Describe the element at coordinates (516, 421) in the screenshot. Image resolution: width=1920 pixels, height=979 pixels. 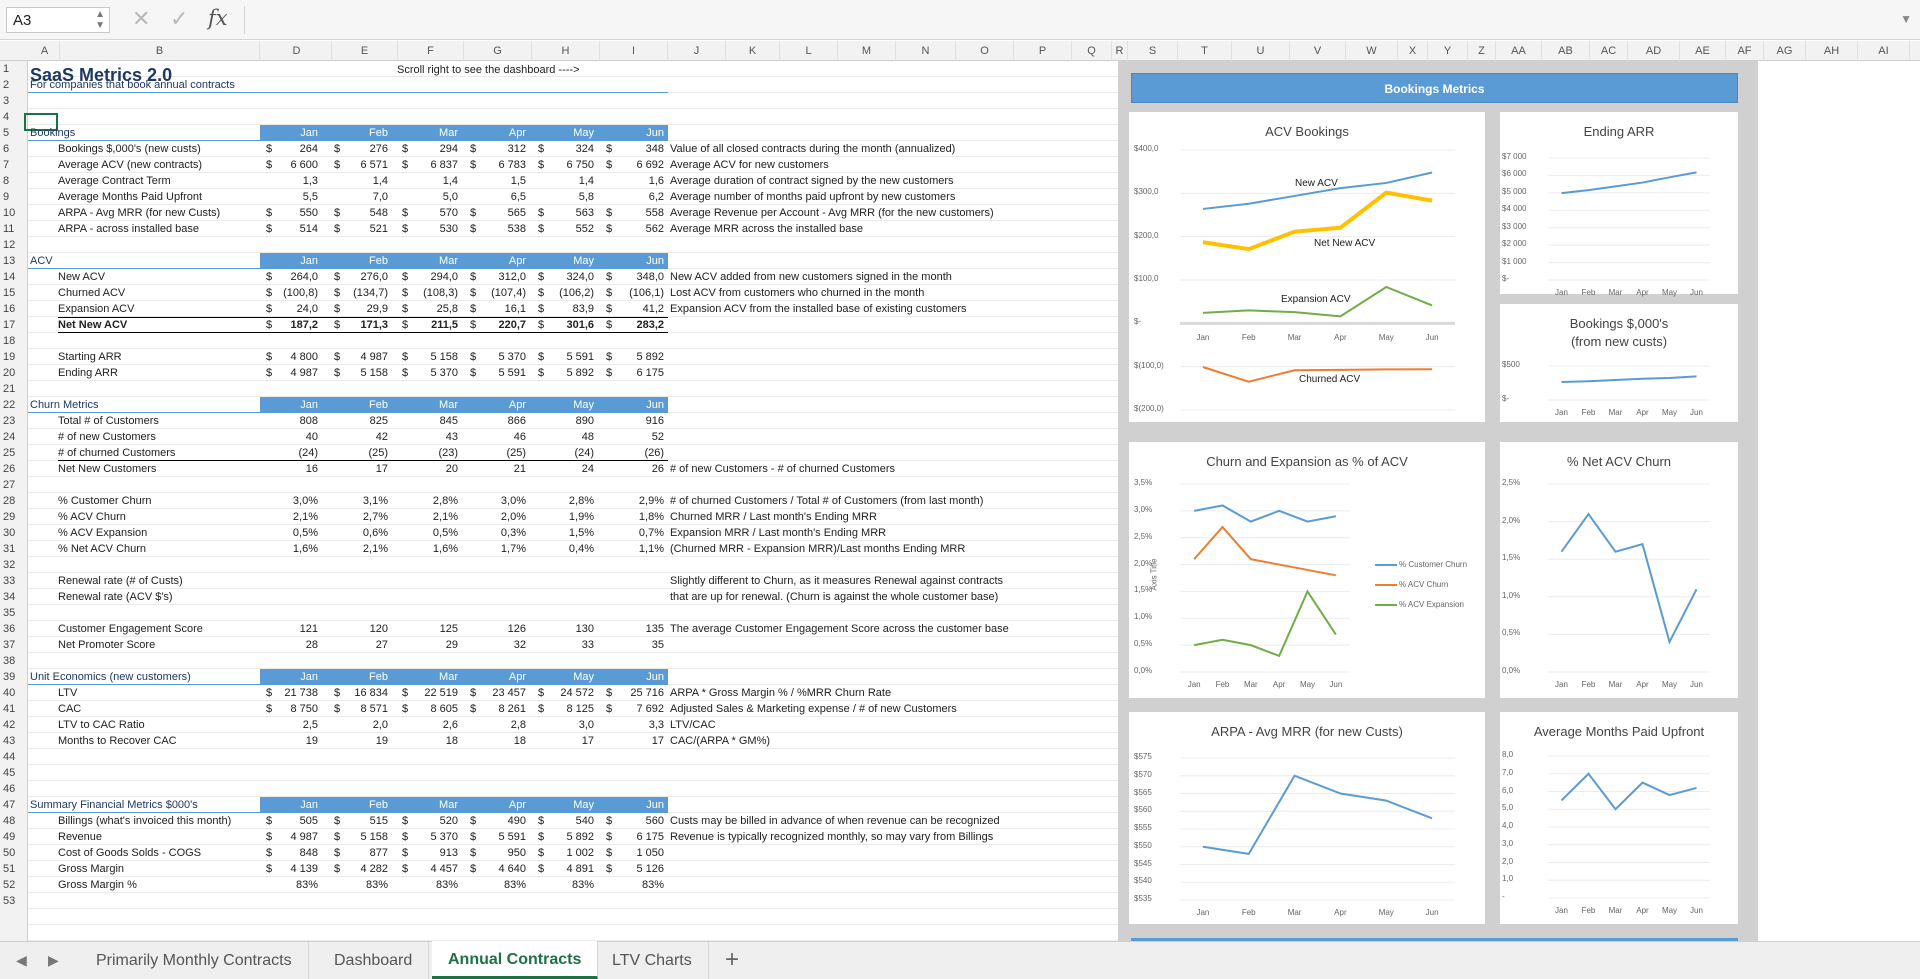
I see `value-cell: 866` at that location.